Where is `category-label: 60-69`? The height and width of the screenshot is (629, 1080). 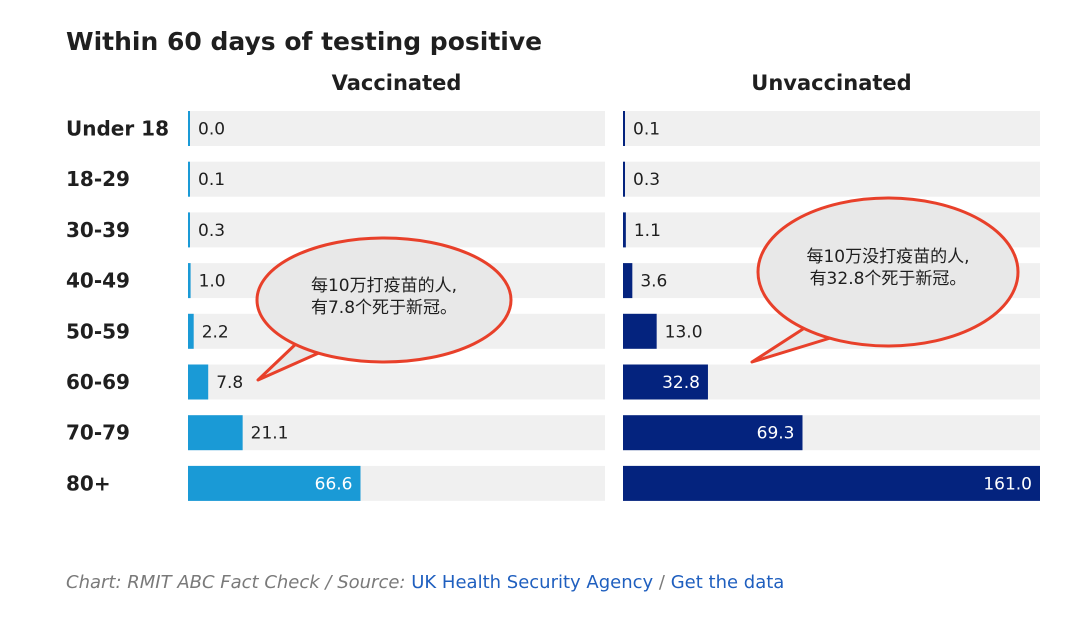 category-label: 60-69 is located at coordinates (98, 382).